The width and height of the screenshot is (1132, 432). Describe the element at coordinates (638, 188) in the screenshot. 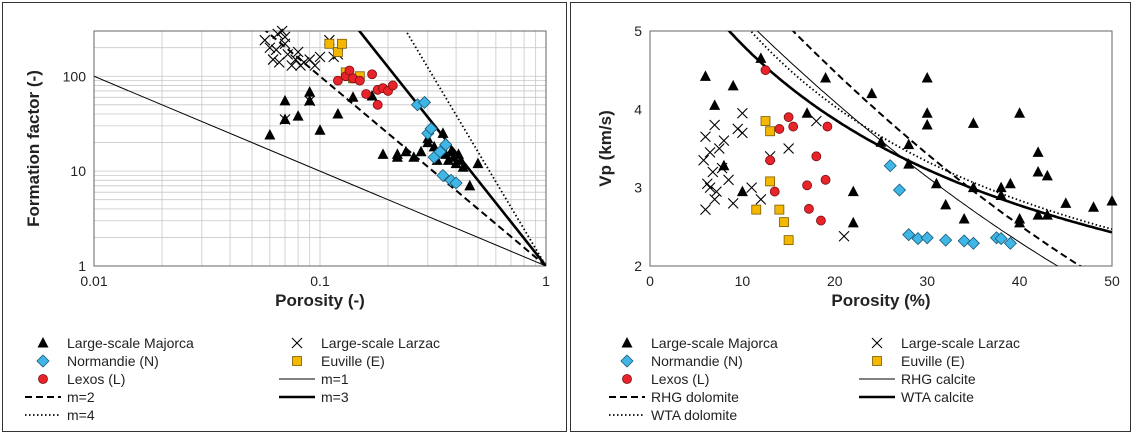

I see `y-tick-label: 3` at that location.